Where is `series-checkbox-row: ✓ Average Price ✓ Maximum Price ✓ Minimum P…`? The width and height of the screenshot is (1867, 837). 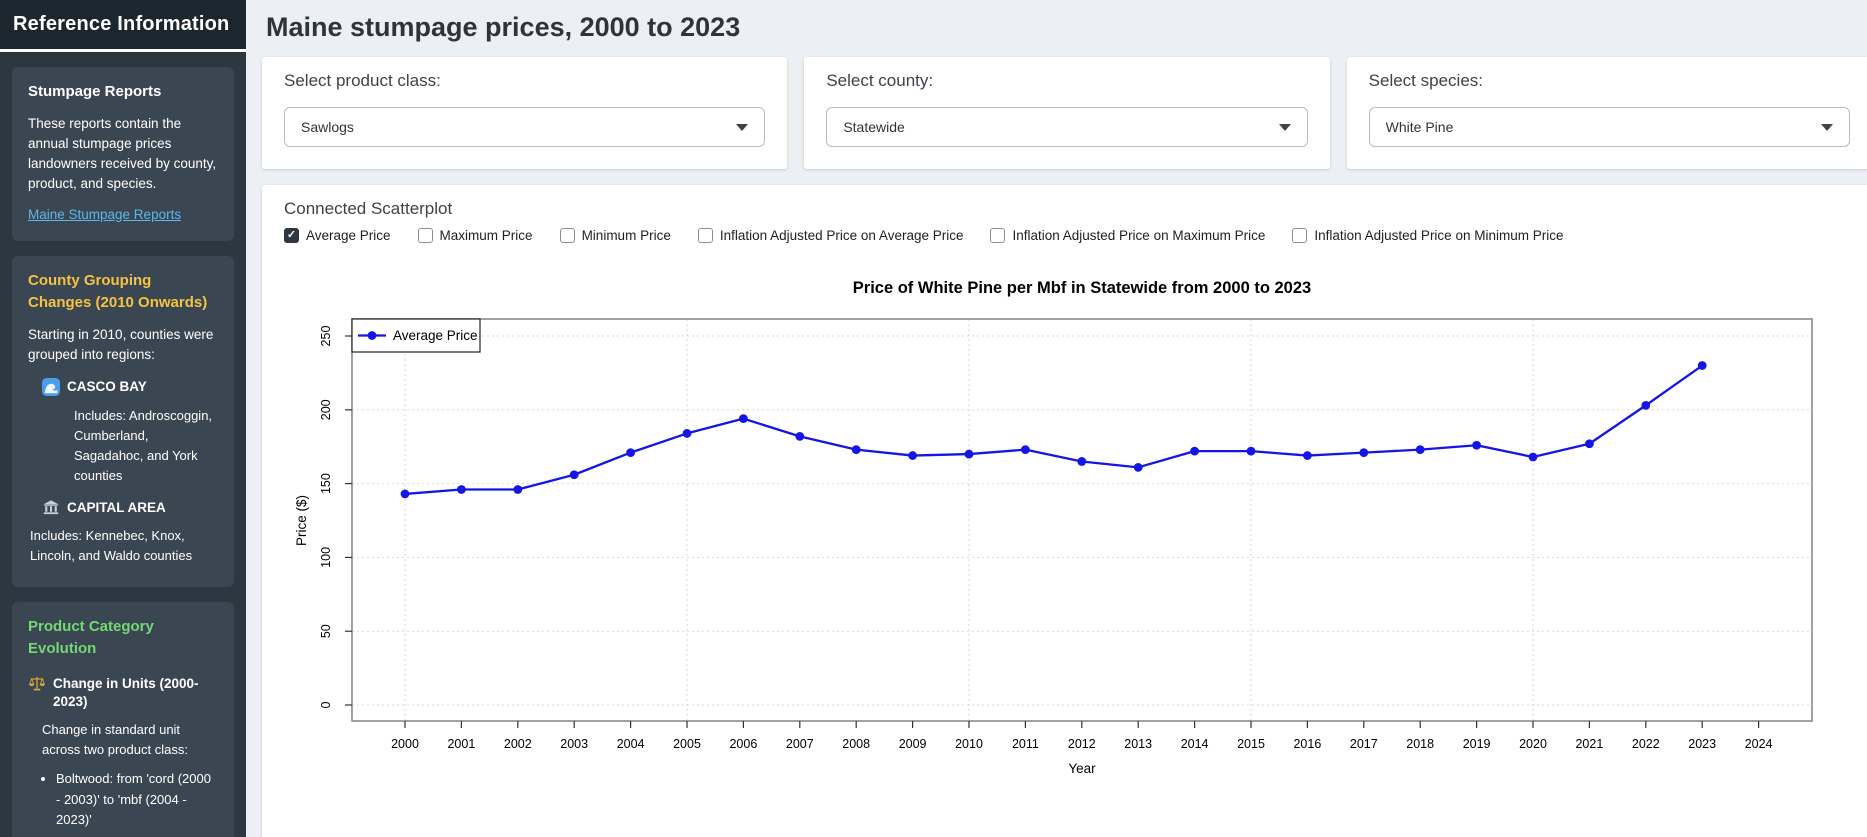 series-checkbox-row: ✓ Average Price ✓ Maximum Price ✓ Minimum P… is located at coordinates (1067, 235).